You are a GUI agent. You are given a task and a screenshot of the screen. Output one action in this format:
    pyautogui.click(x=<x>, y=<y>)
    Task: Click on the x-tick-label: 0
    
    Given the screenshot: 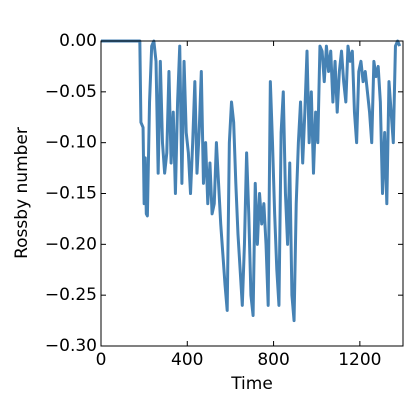 What is the action you would take?
    pyautogui.click(x=101, y=360)
    